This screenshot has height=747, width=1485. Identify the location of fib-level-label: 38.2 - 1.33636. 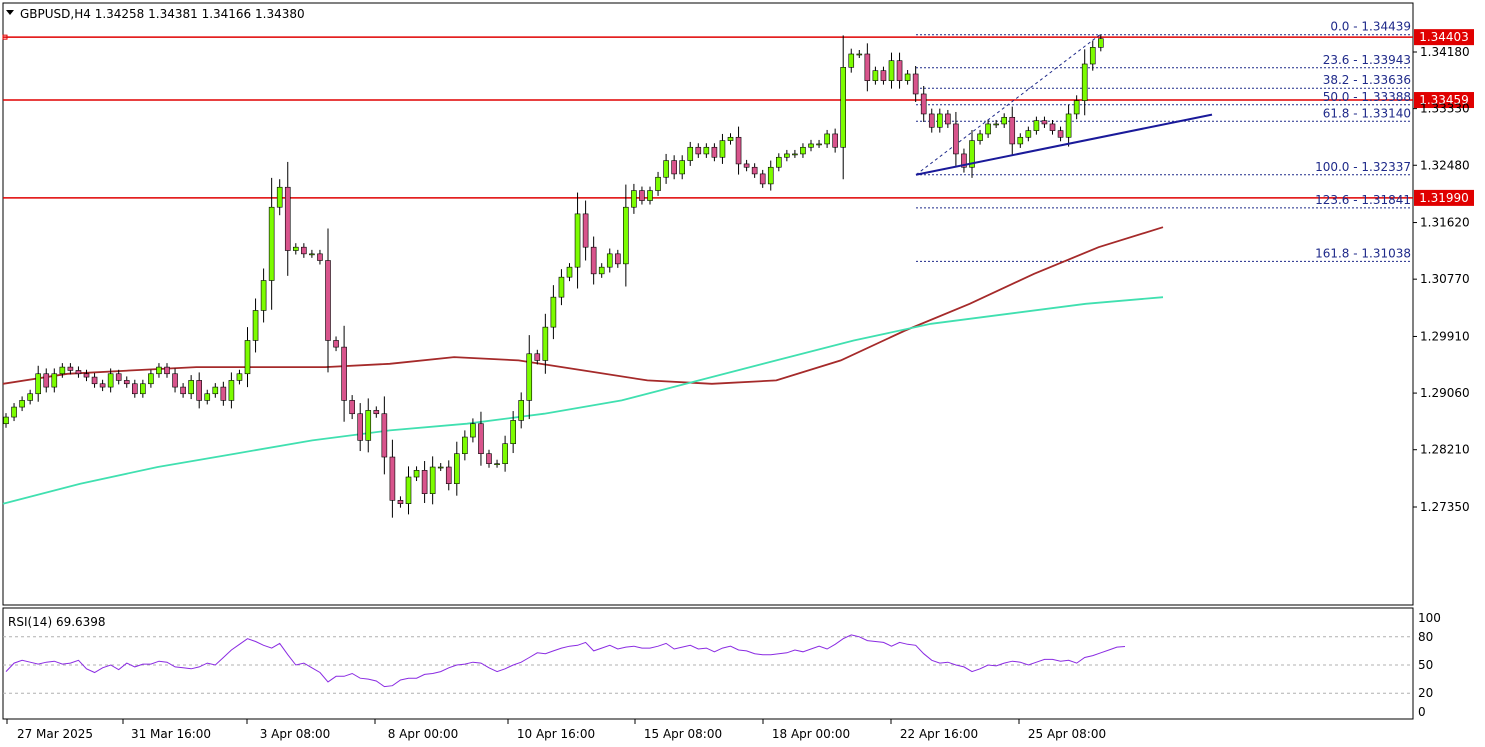
(1367, 80).